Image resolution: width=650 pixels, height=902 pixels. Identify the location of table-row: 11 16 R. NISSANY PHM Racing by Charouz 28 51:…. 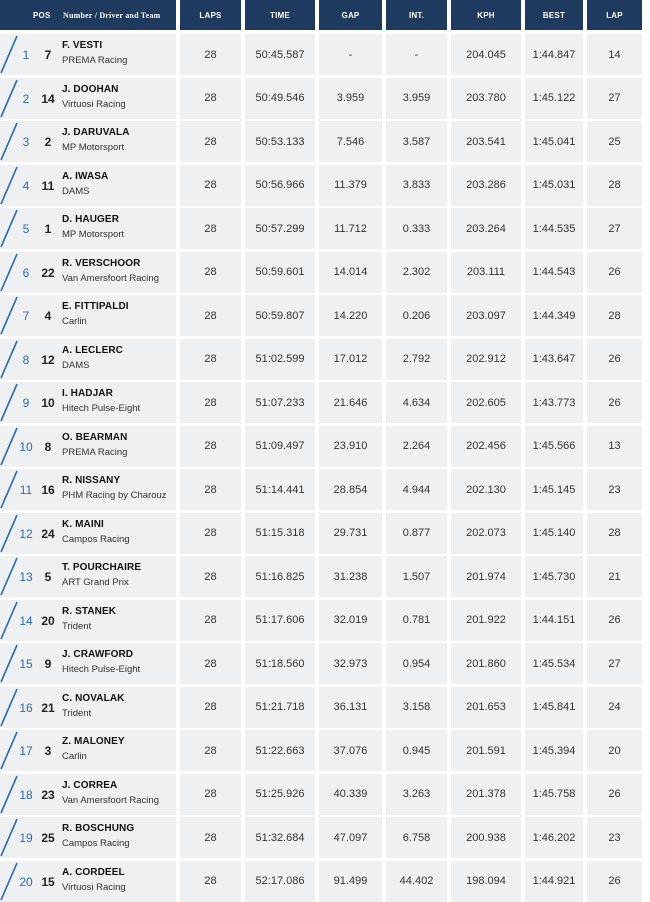
(325, 489).